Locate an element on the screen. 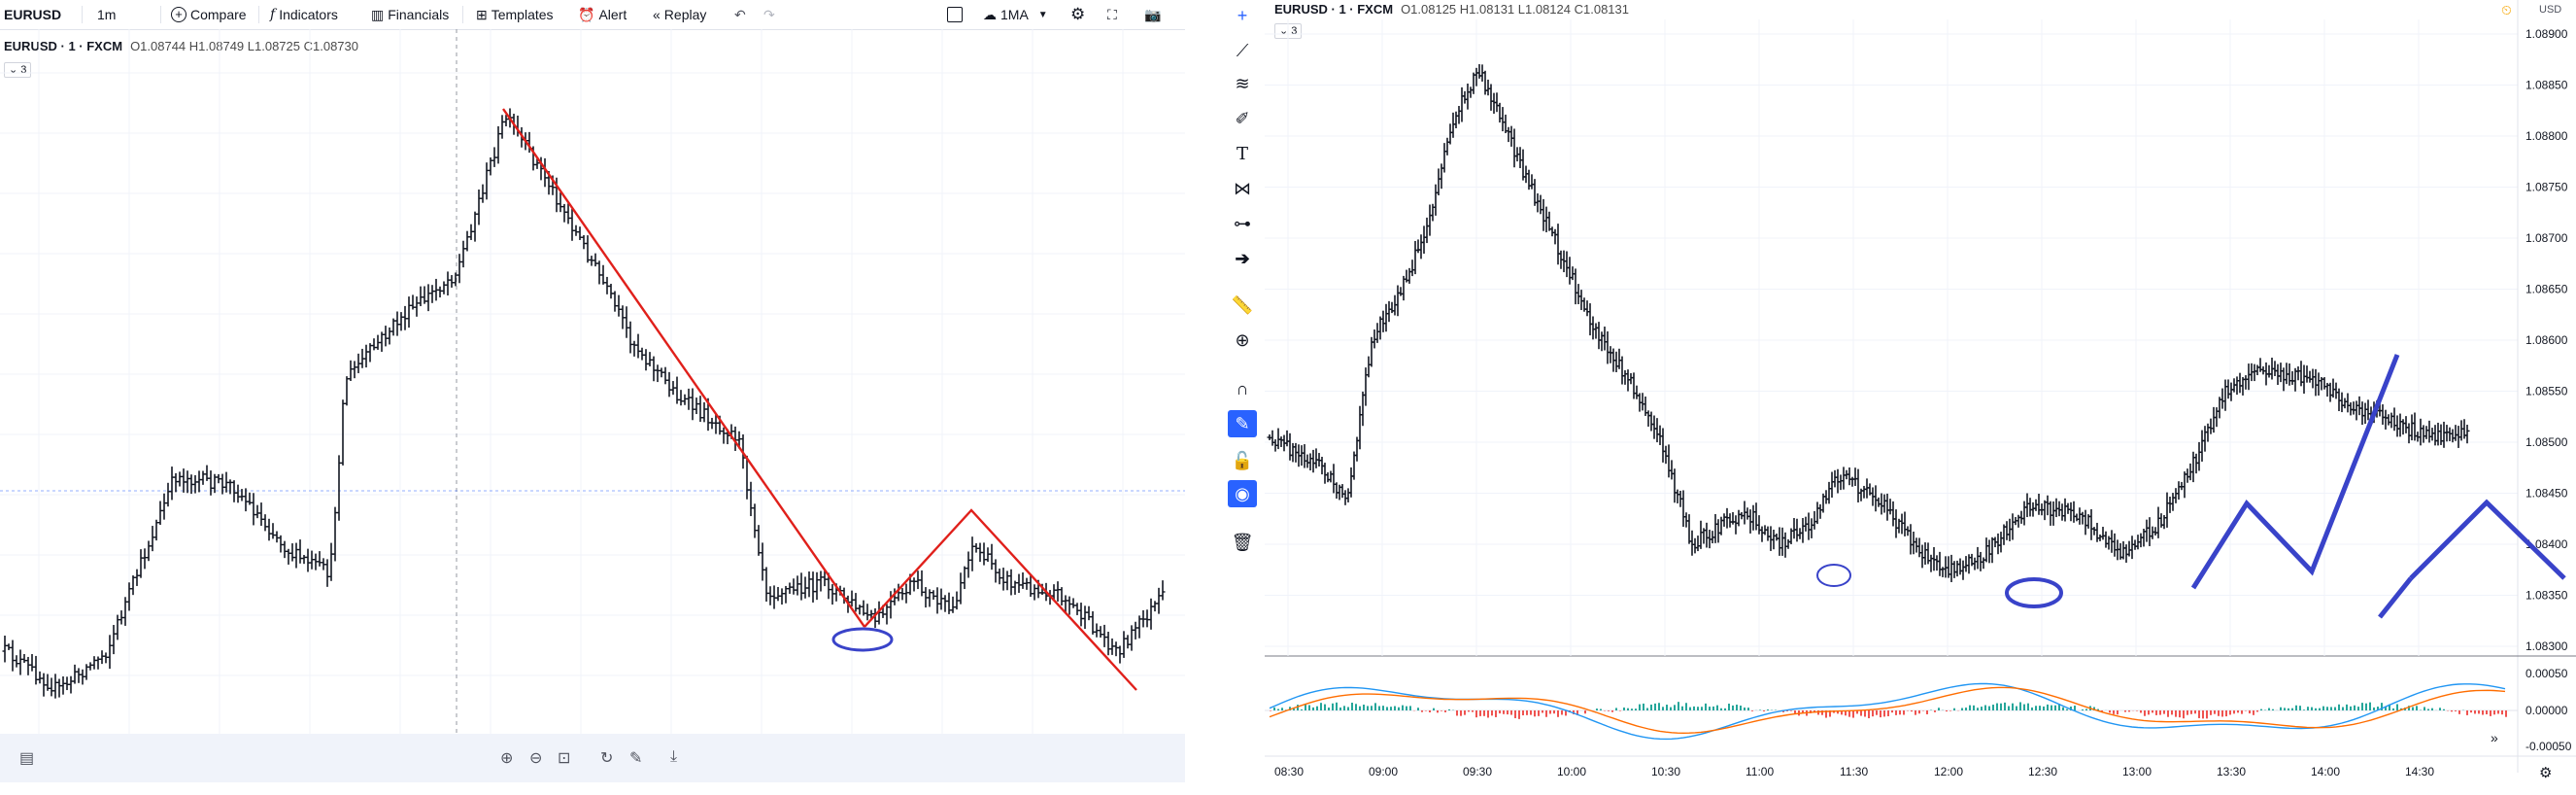 This screenshot has height=795, width=2576. layout-select: ☁ 1MA ▼ is located at coordinates (1015, 14).